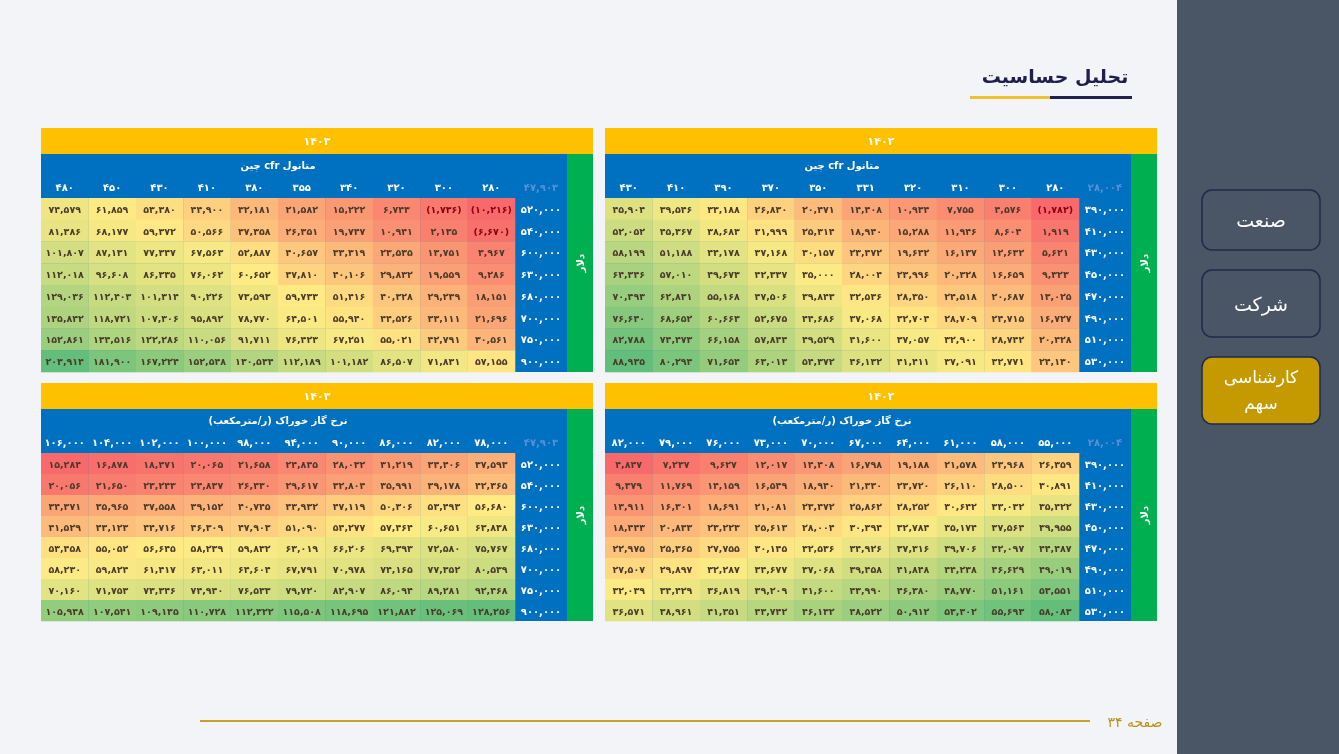  Describe the element at coordinates (1008, 209) in the screenshot. I see `data-label: ۴,۵۷۶` at that location.